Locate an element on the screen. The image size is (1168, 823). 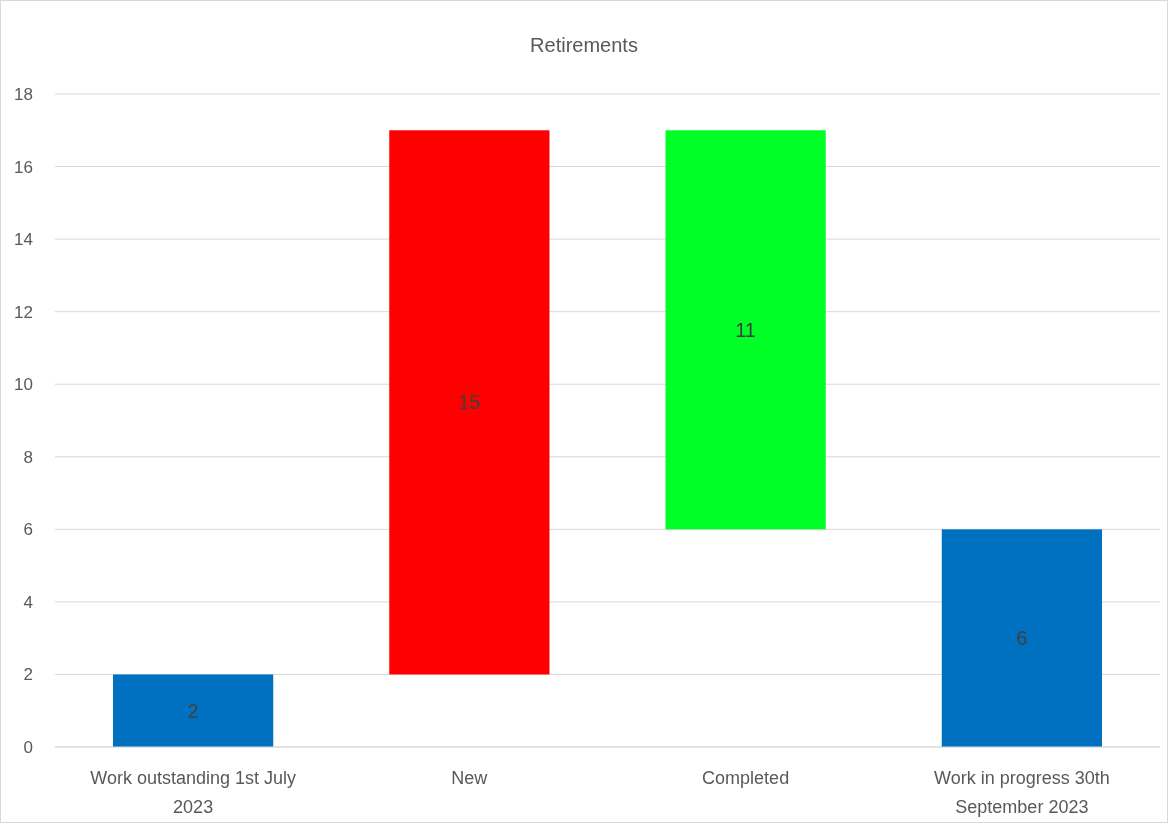
data-label: 11 is located at coordinates (746, 329).